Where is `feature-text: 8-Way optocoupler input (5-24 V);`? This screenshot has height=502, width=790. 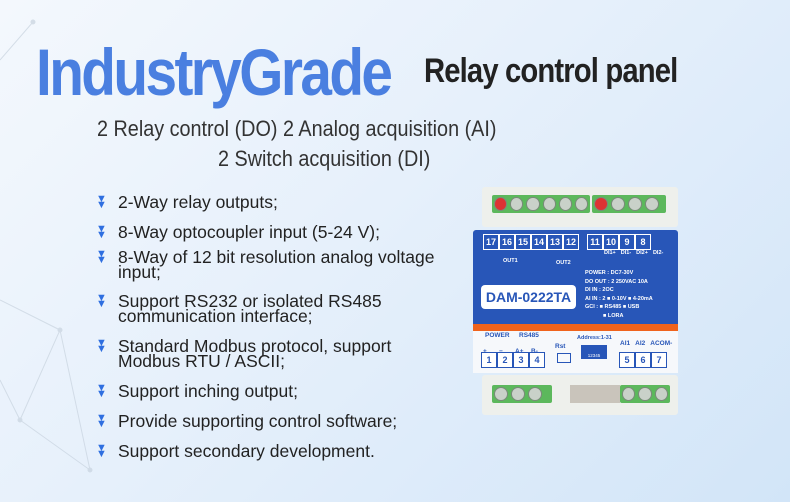 feature-text: 8-Way optocoupler input (5-24 V); is located at coordinates (249, 232).